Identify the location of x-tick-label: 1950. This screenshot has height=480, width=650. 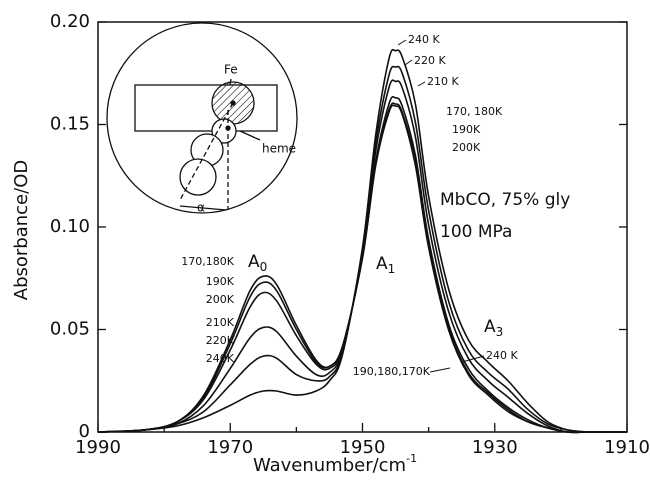
(363, 447).